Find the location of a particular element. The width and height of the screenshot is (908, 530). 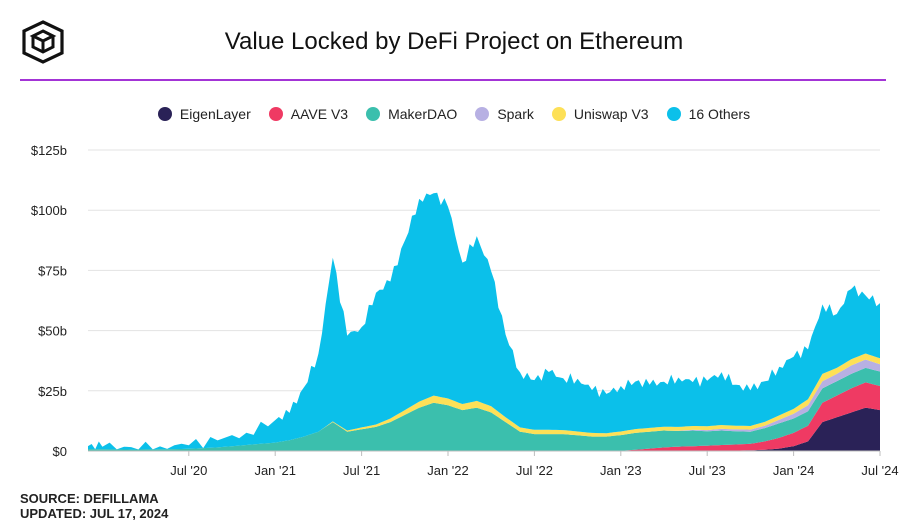

x-tick-label: Jul '20 is located at coordinates (188, 470).